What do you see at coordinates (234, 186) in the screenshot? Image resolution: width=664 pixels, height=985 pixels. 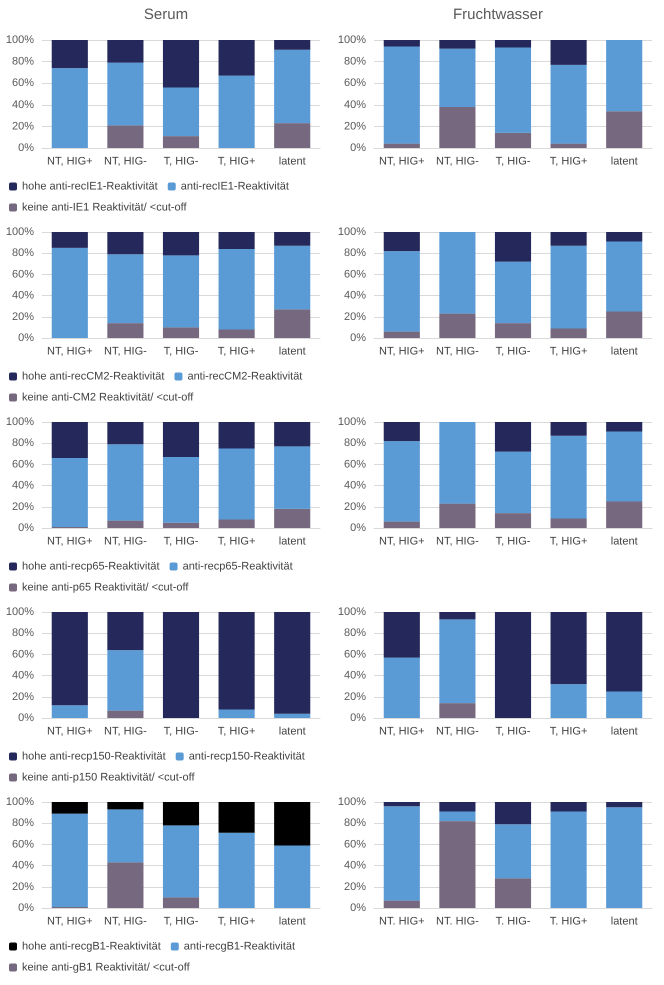 I see `legend-label: anti-recIE1-Reaktivität` at bounding box center [234, 186].